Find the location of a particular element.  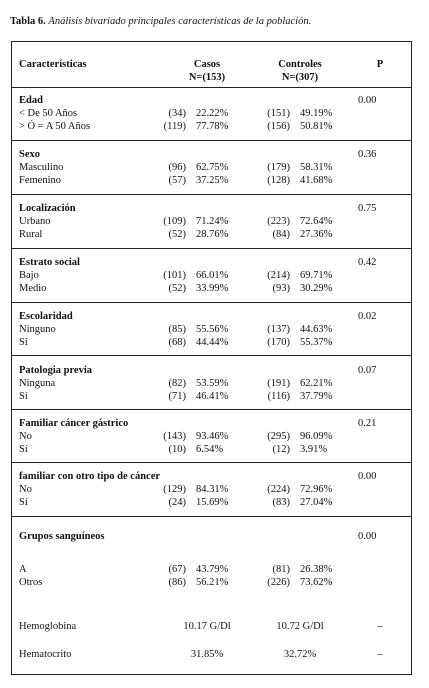

casos-count: (82) is located at coordinates (177, 383).